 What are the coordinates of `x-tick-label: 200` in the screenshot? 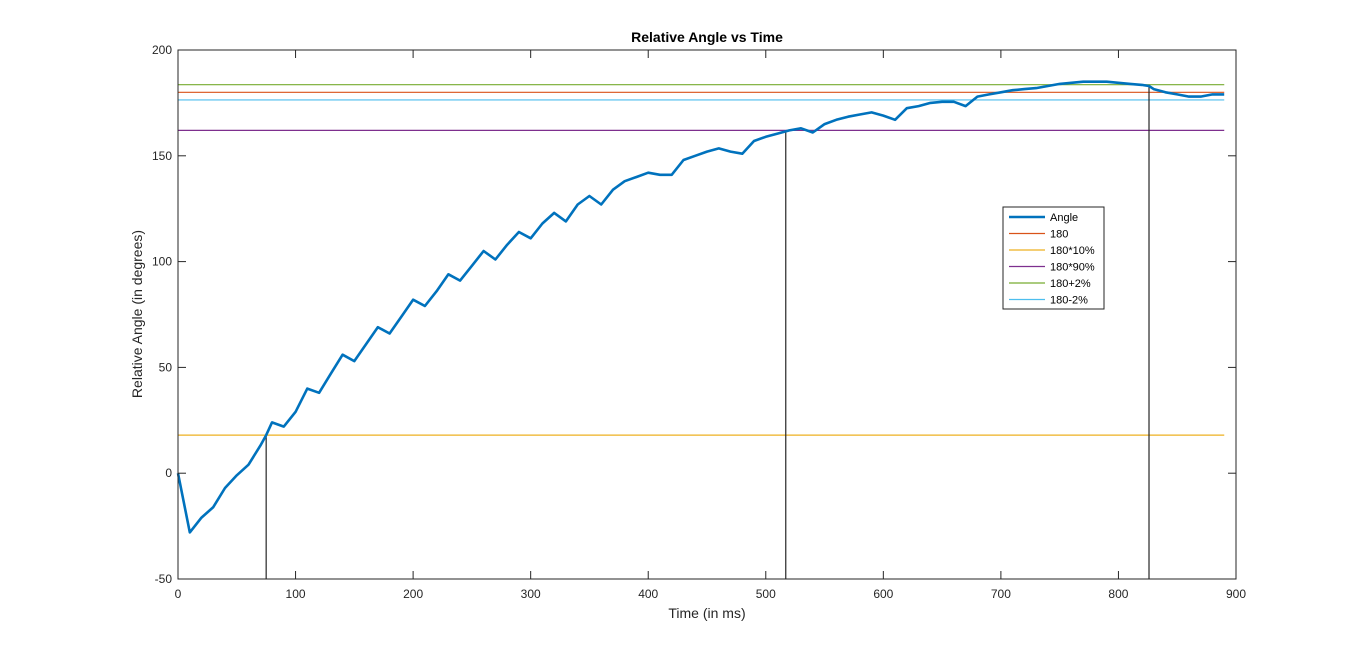 It's located at (413, 594).